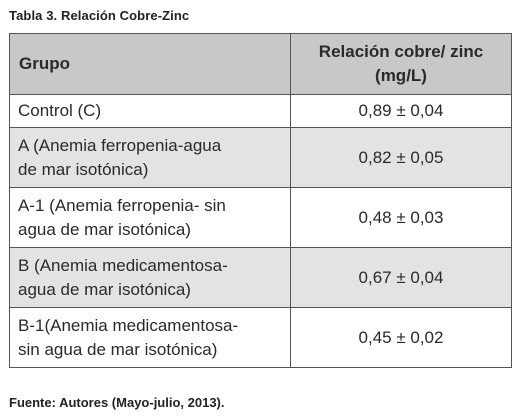 Image resolution: width=520 pixels, height=416 pixels. I want to click on header-group-label: Grupo, so click(44, 63).